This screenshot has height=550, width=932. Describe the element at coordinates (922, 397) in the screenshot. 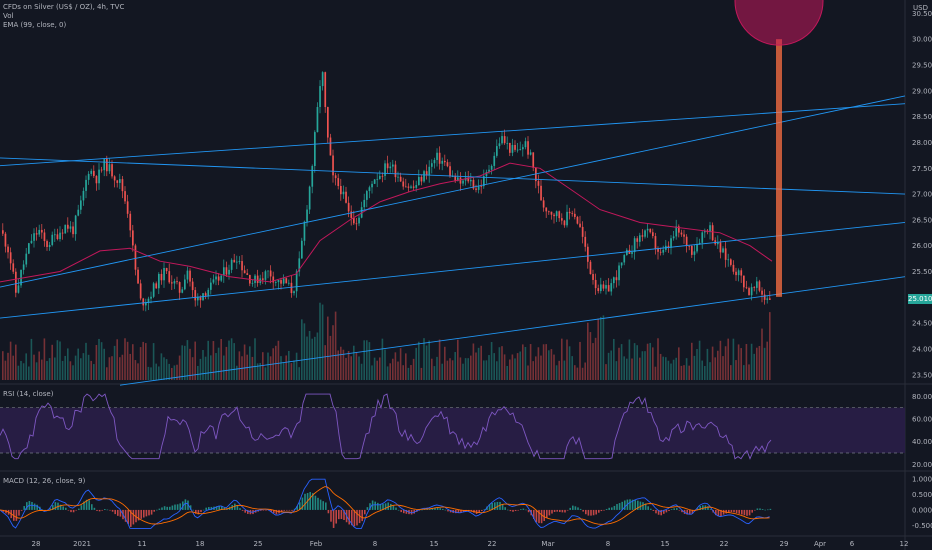

I see `rsi-tick-label: 80.00` at that location.